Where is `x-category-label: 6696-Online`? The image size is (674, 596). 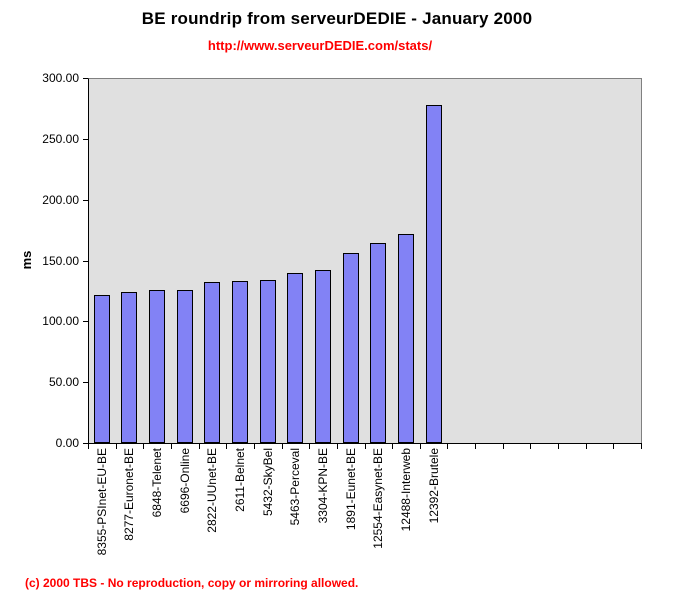 x-category-label: 6696-Online is located at coordinates (185, 481).